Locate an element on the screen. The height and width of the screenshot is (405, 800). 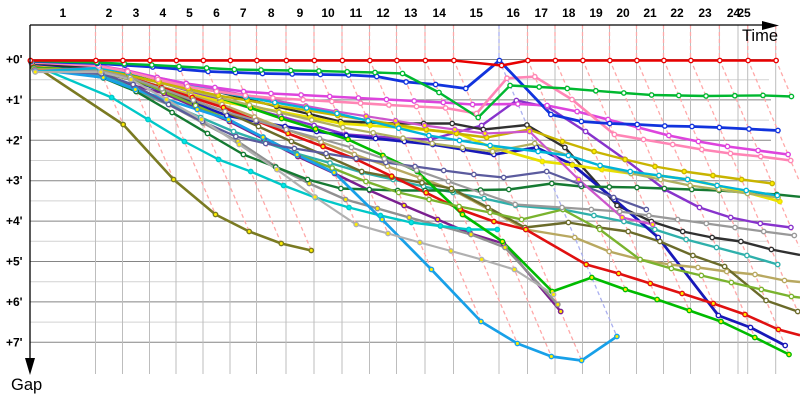
svg-text: 13 is located at coordinates (411, 13).